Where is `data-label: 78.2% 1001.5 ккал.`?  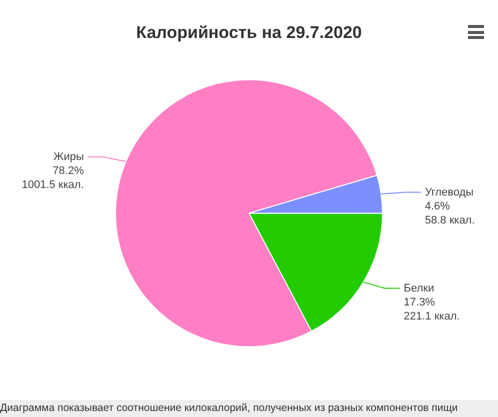 data-label: 78.2% 1001.5 ккал. is located at coordinates (53, 177).